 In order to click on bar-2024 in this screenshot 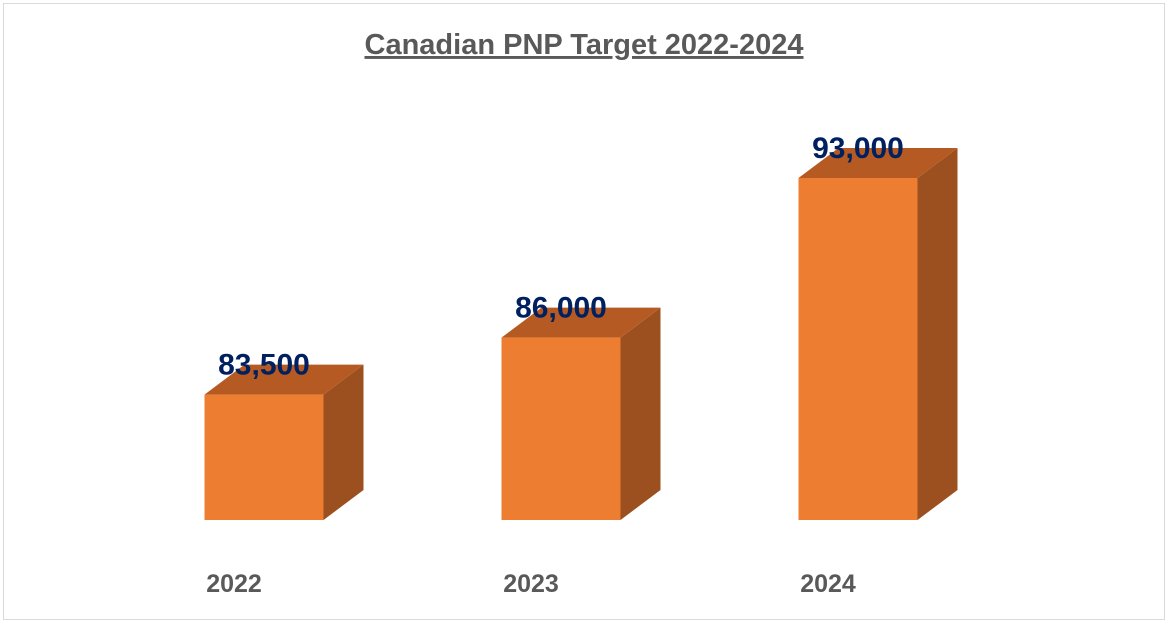, I will do `click(878, 334)`.